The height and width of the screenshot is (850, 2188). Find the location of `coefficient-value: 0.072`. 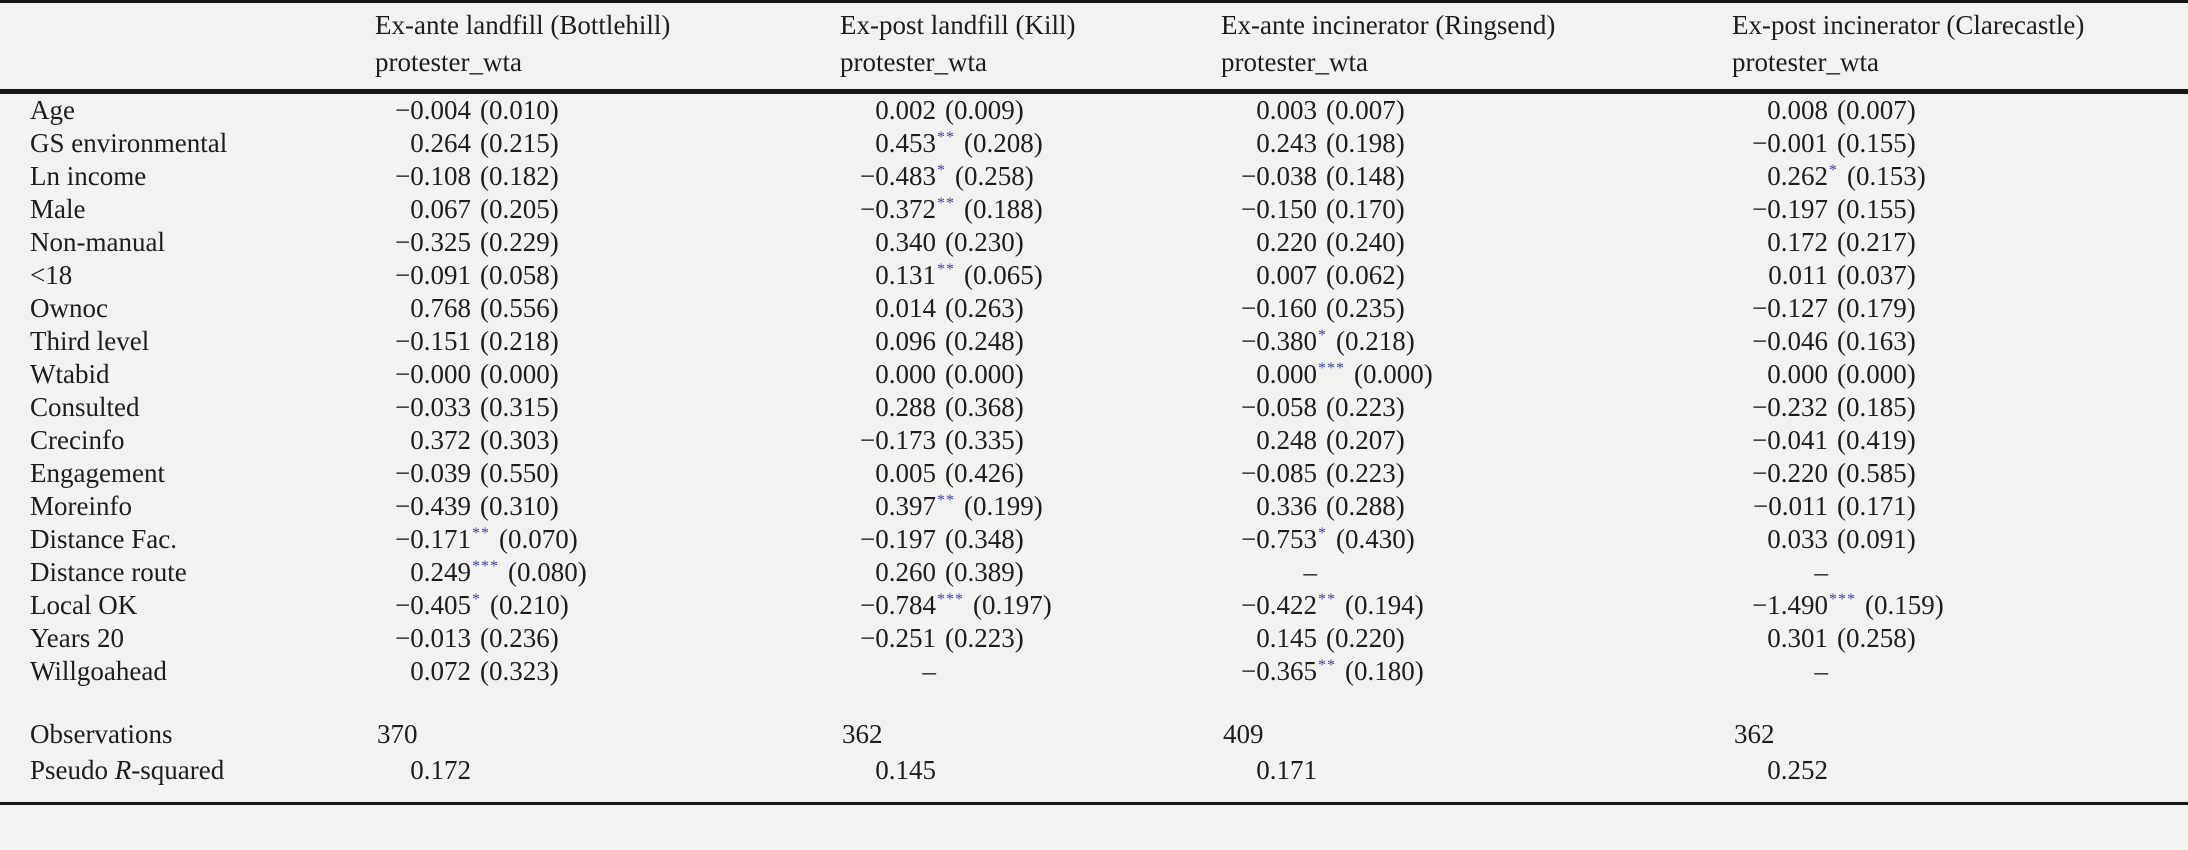

coefficient-value: 0.072 is located at coordinates (440, 671).